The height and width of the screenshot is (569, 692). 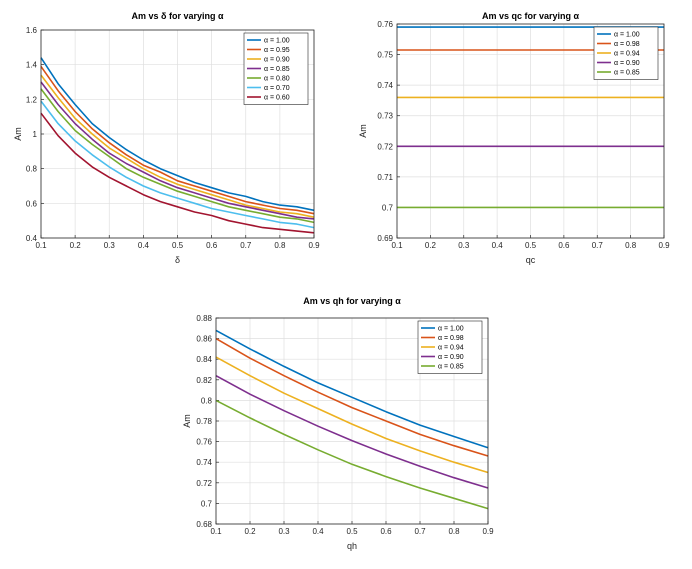 What do you see at coordinates (277, 98) in the screenshot?
I see `legend-label-6: α = 0.60` at bounding box center [277, 98].